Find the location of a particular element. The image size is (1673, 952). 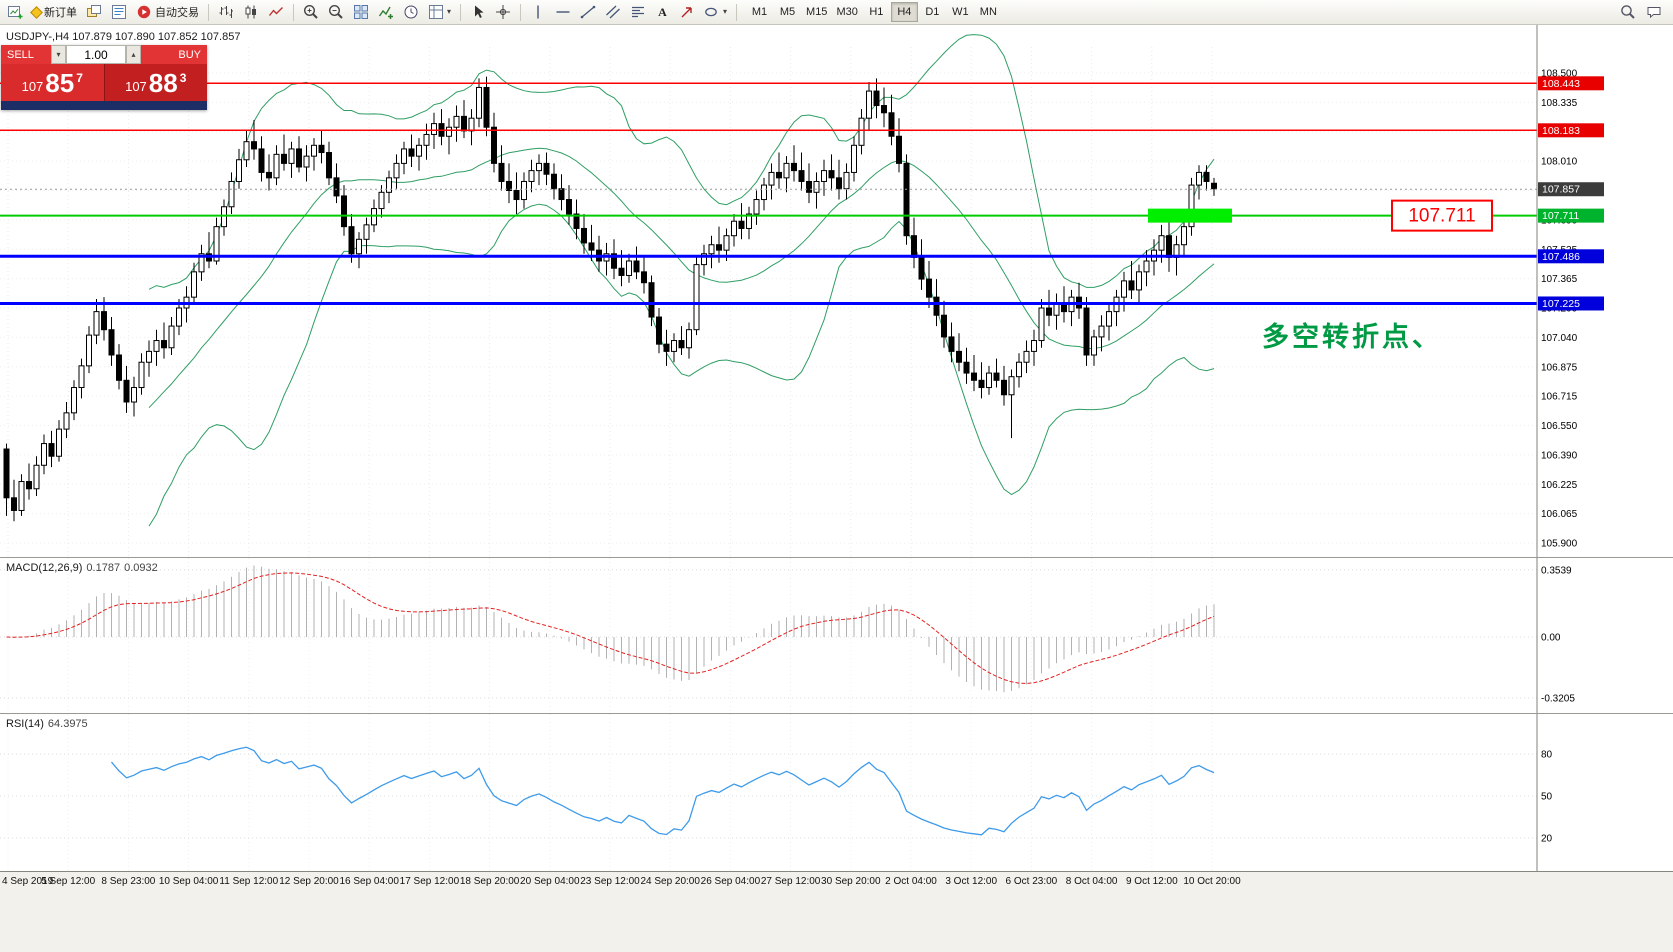

new-order-button: 新订单 is located at coordinates (54, 12).